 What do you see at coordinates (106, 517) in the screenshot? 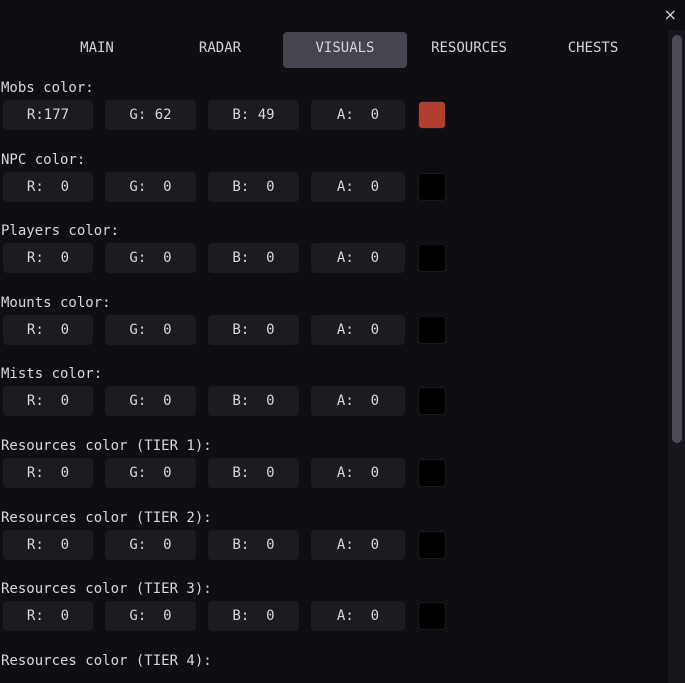
I see `color-label: Resources color (TIER 2):` at bounding box center [106, 517].